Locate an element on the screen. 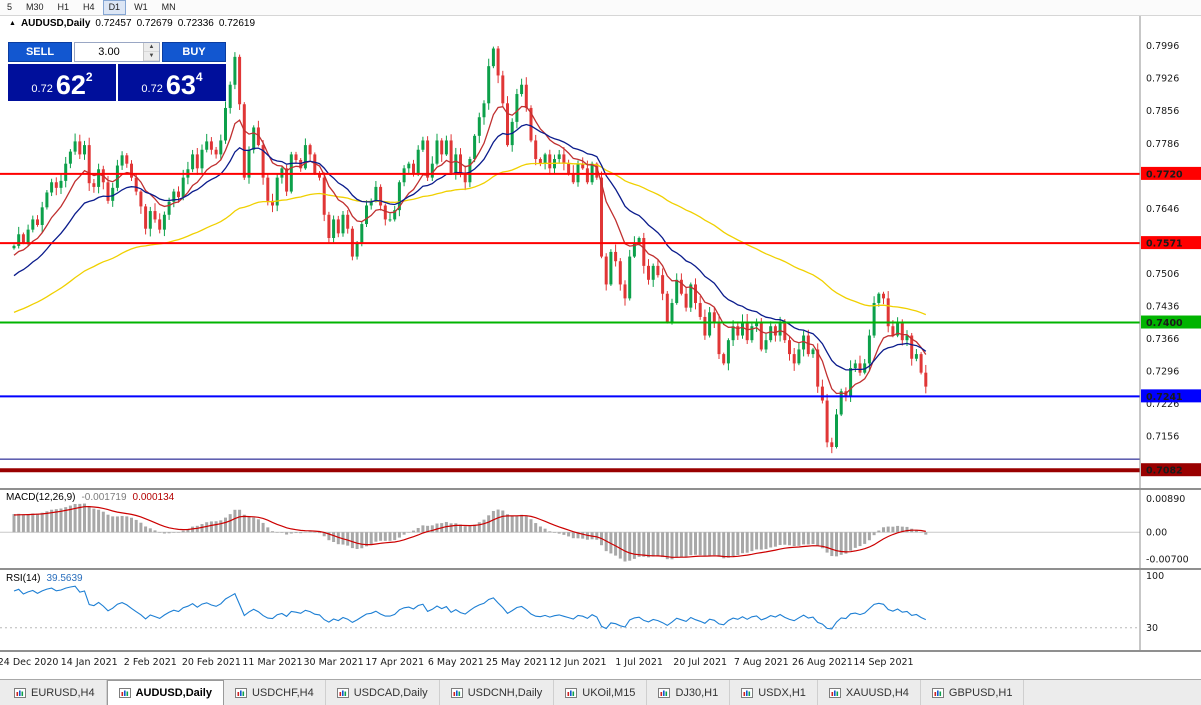  svg-text: 0.7436 is located at coordinates (1162, 306).